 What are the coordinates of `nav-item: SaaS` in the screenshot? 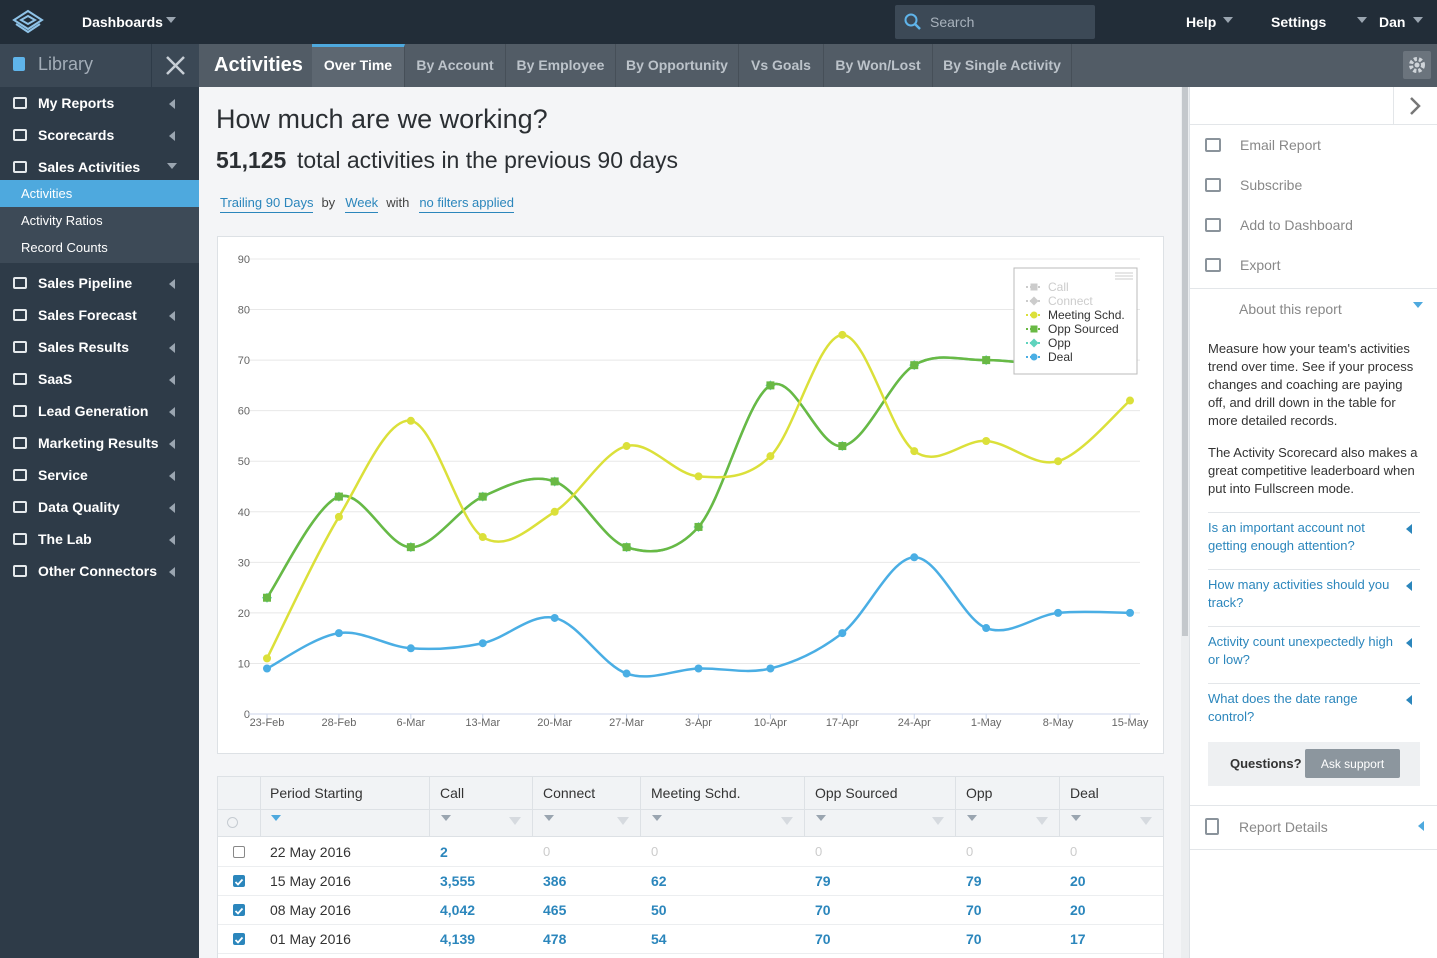 It's located at (55, 379).